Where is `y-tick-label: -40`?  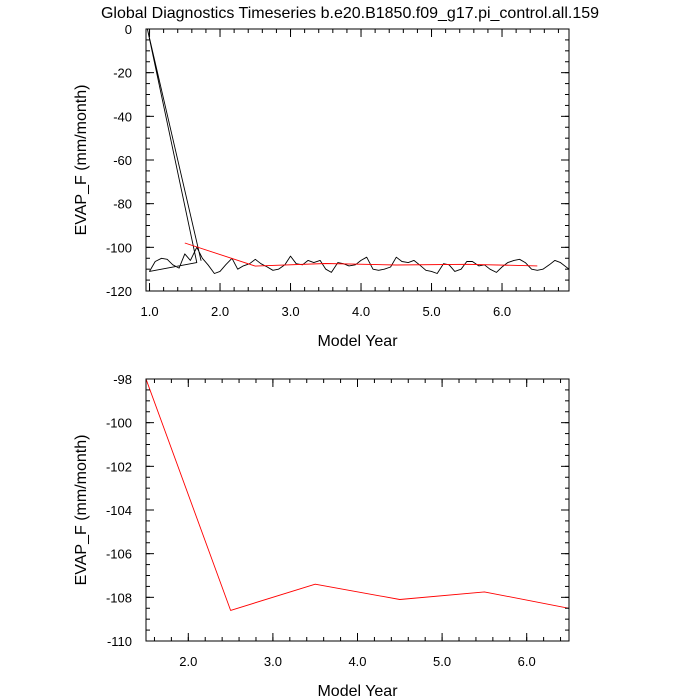
y-tick-label: -40 is located at coordinates (122, 116).